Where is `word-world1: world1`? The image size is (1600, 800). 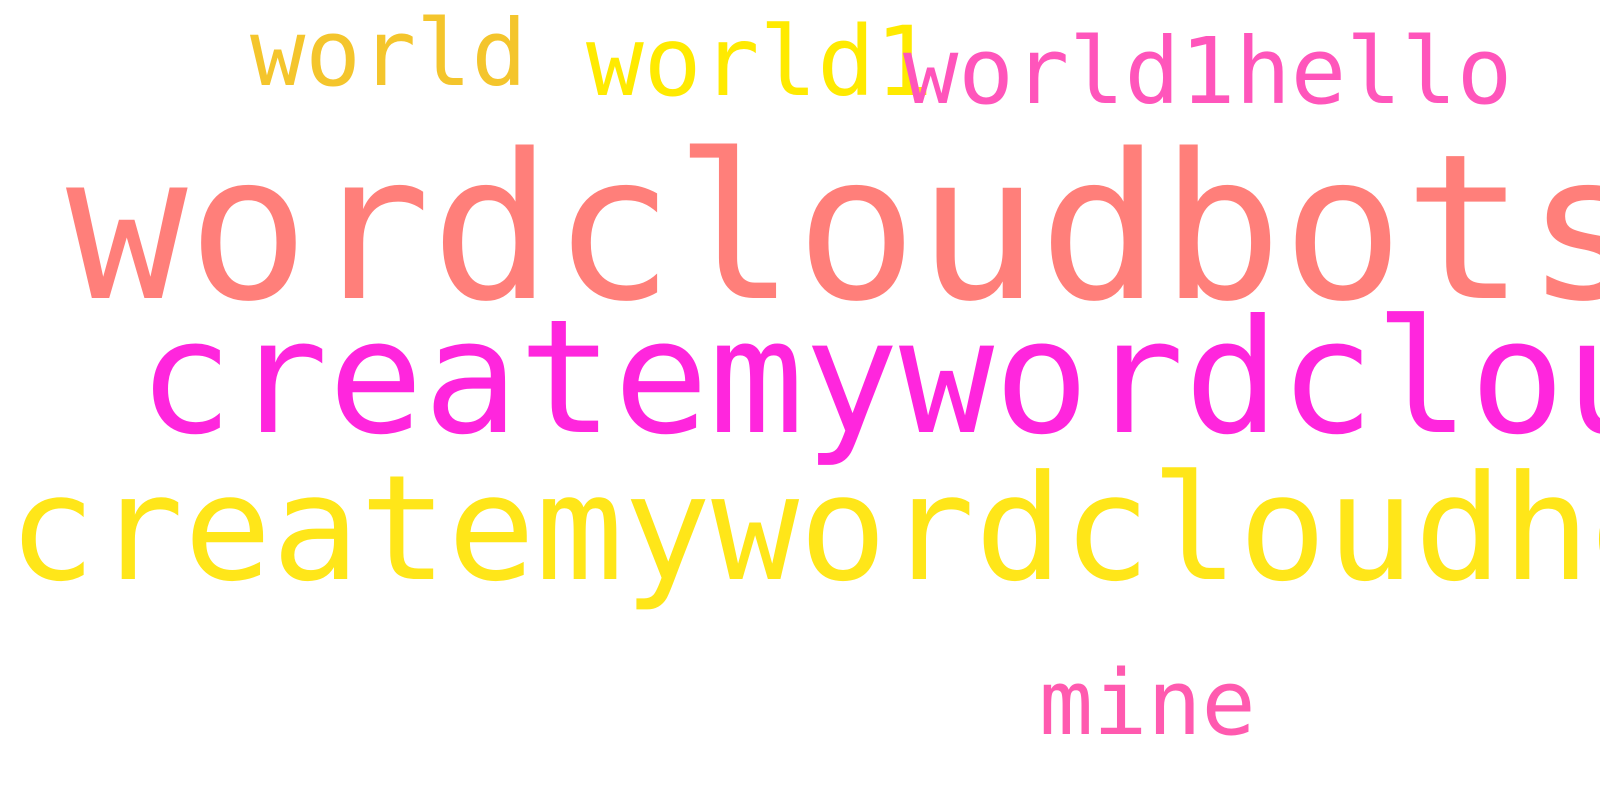
word-world1: world1 is located at coordinates (759, 62).